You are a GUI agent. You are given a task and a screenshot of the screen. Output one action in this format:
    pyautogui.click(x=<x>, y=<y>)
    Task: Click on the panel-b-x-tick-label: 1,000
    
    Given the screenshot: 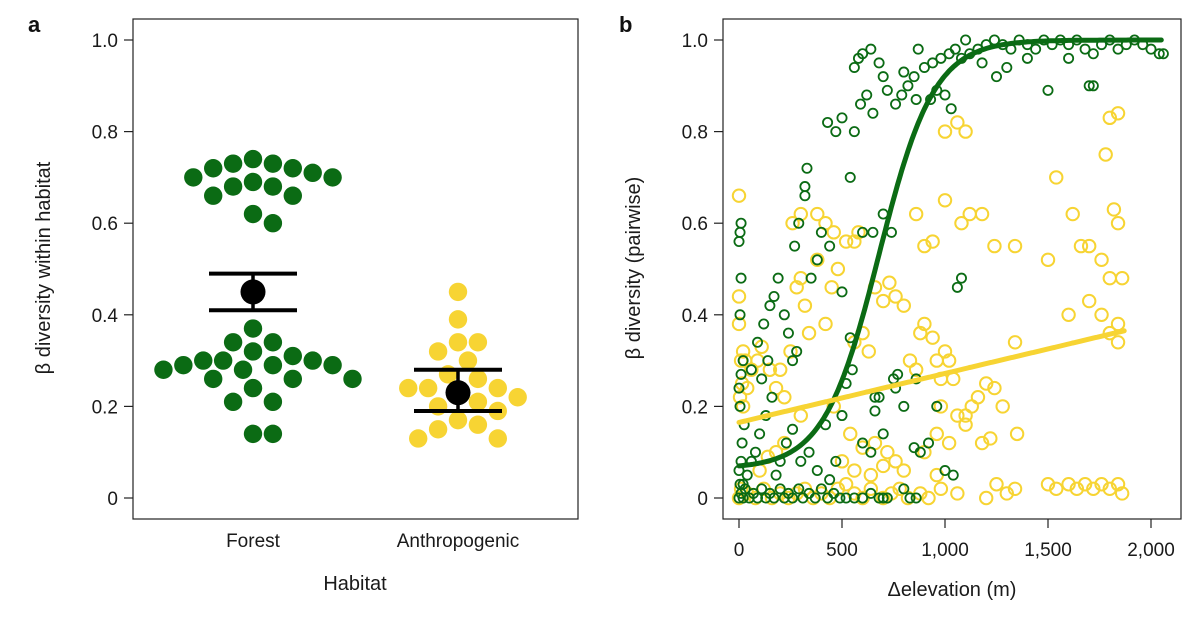 What is the action you would take?
    pyautogui.click(x=945, y=550)
    